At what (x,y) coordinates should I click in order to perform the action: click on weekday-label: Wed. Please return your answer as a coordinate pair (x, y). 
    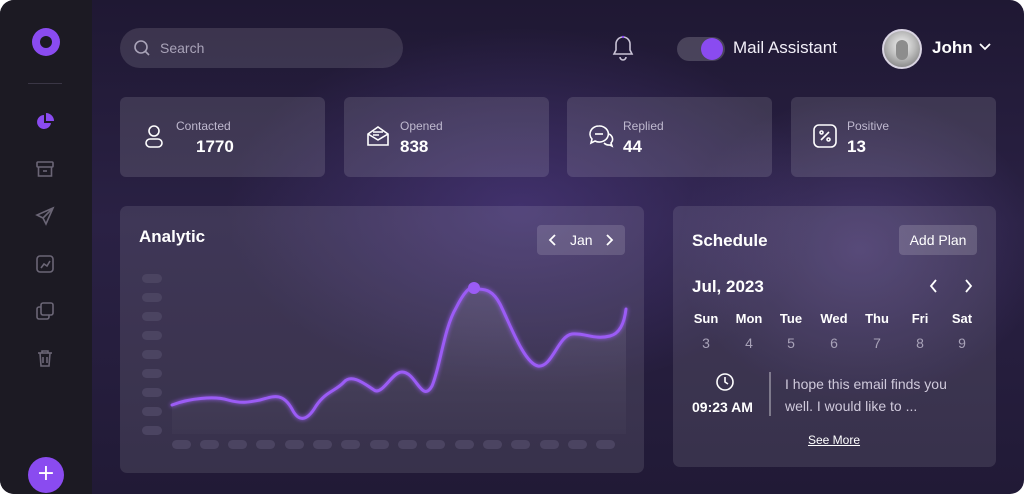
    Looking at the image, I should click on (834, 318).